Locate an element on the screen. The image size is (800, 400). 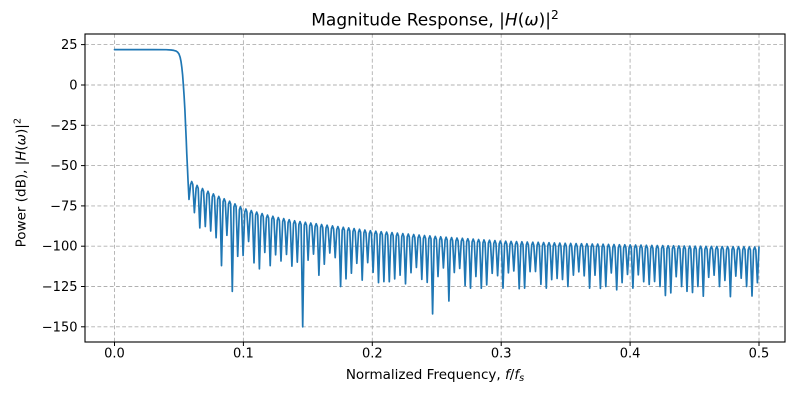
chart-title: Magnitude Response, |H(ω)|2 is located at coordinates (435, 19).